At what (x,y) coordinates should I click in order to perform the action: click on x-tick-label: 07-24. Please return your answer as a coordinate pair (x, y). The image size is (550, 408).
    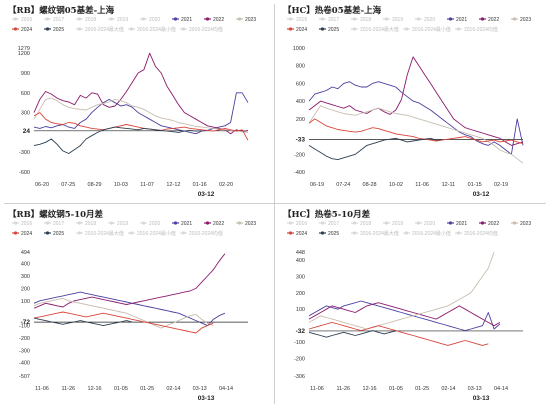
    Looking at the image, I should click on (343, 185).